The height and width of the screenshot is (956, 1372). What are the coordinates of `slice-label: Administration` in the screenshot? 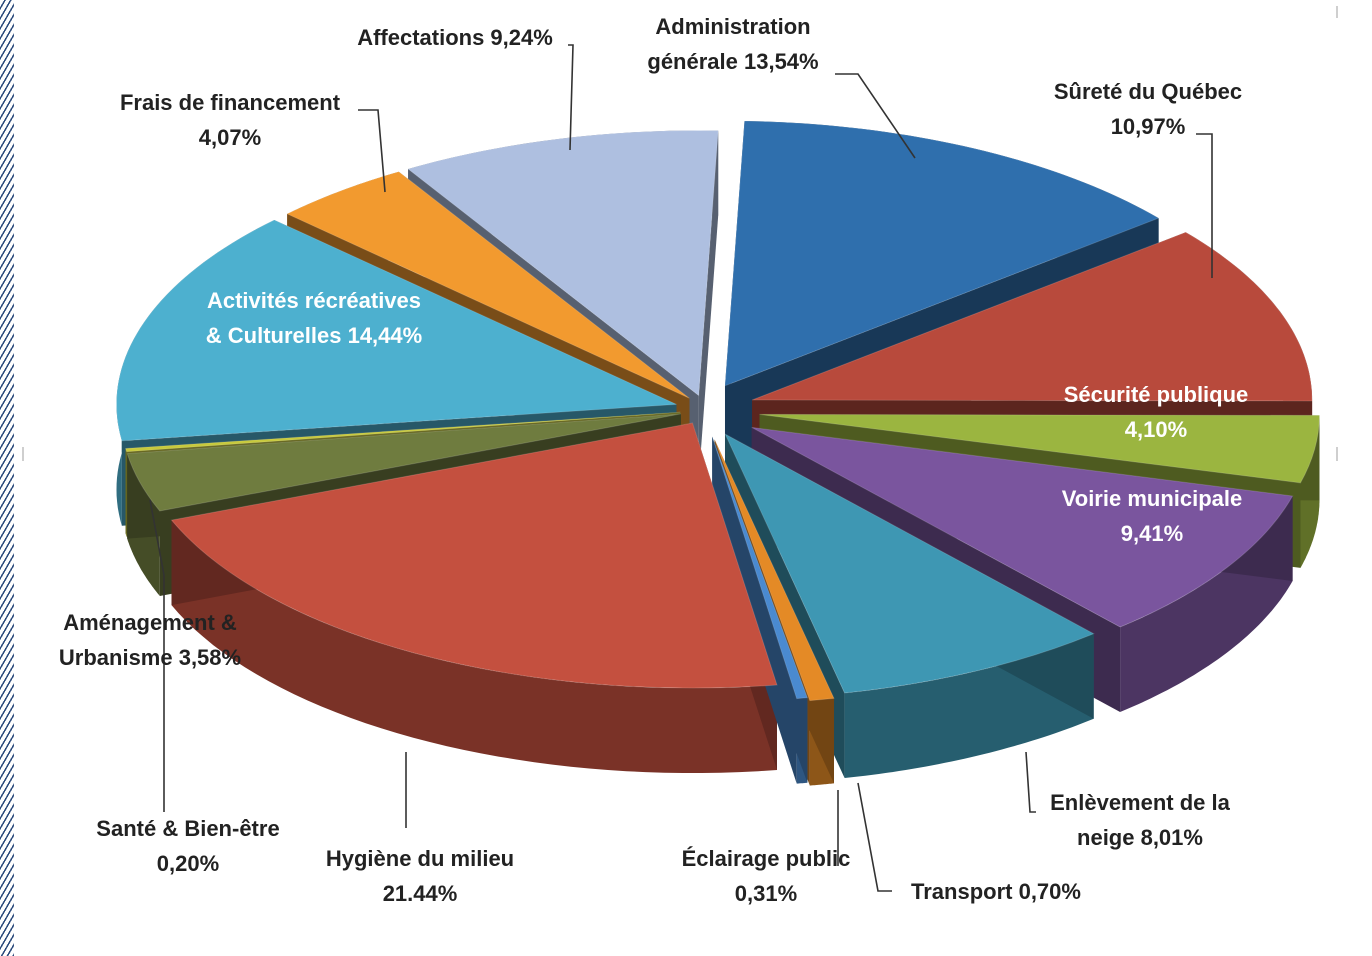 It's located at (732, 26).